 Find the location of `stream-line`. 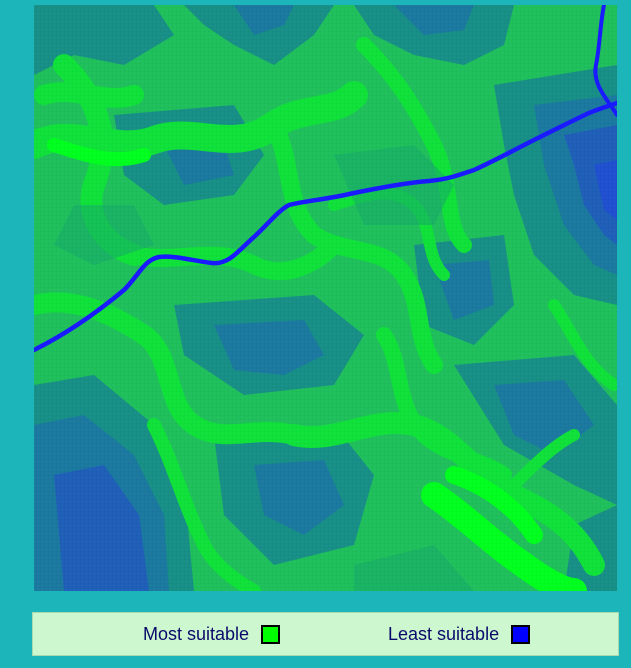

stream-line is located at coordinates (605, 61).